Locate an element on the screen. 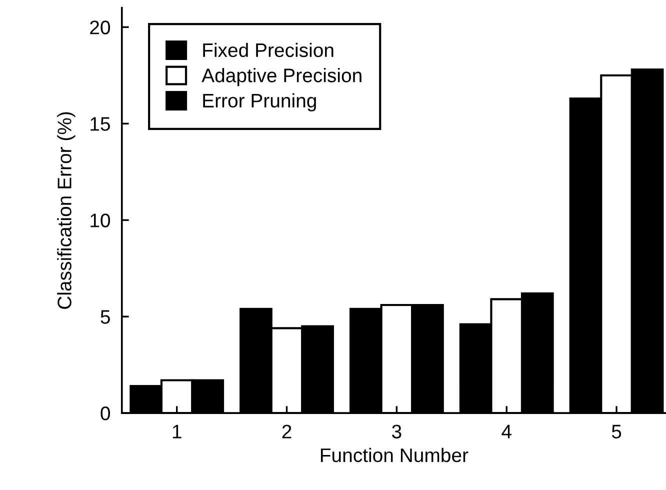 The image size is (666, 490). x-tick-label: 2 is located at coordinates (287, 431).